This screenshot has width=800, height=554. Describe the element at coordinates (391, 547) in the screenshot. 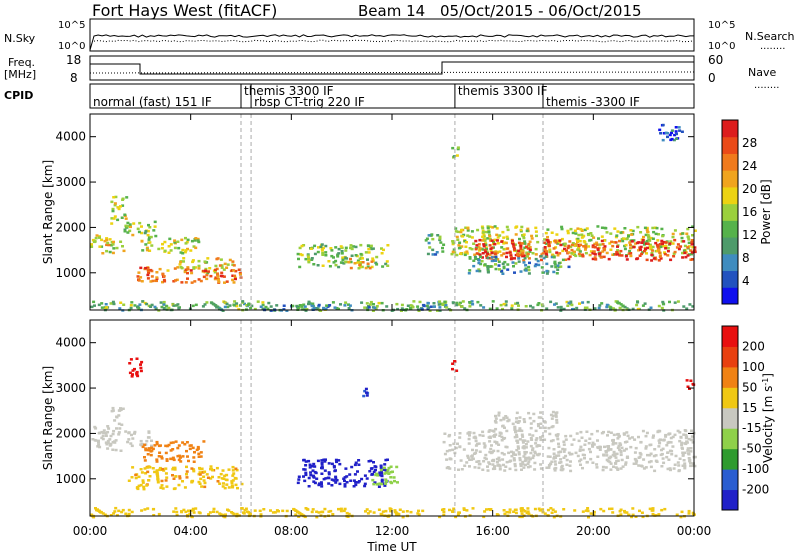

I see `time-axis-label: Time UT` at that location.